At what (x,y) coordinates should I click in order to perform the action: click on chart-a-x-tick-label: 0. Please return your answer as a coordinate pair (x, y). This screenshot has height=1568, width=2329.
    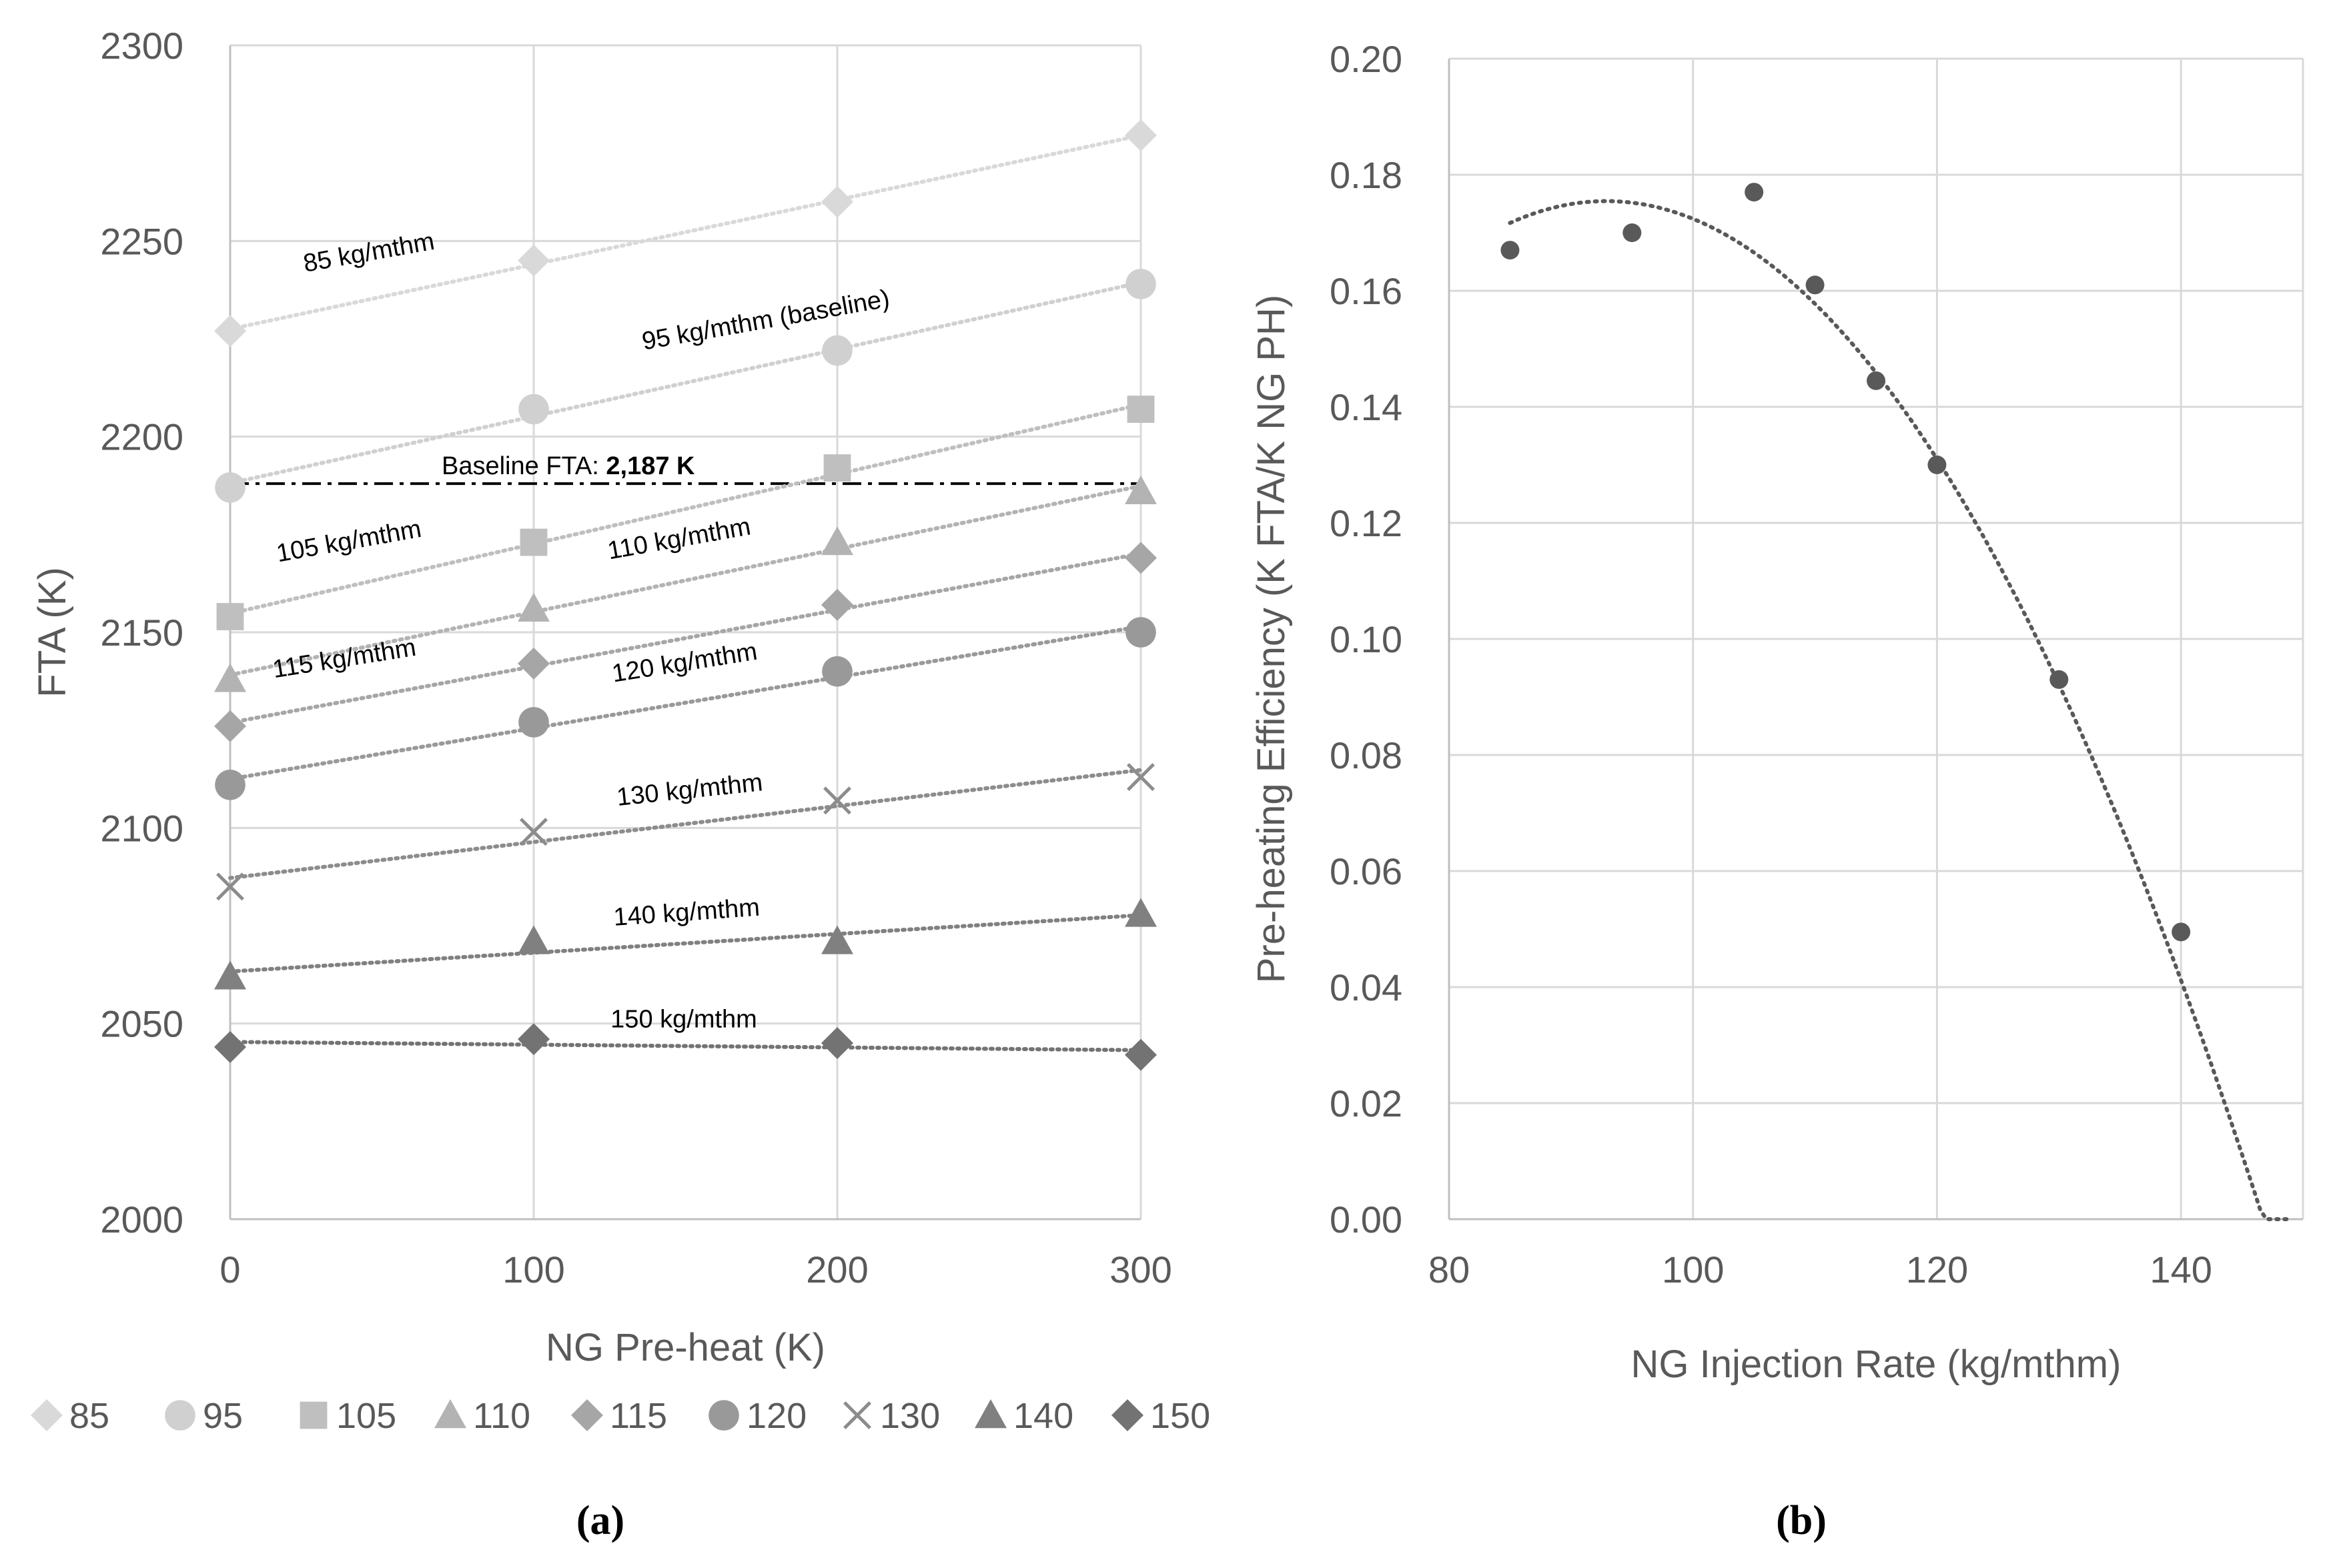
    Looking at the image, I should click on (229, 1270).